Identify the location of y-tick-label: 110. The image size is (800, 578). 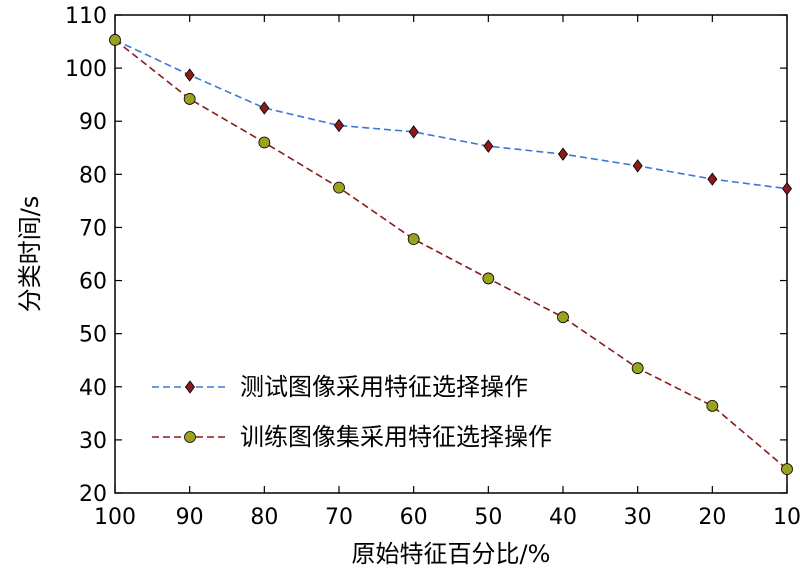
(86, 16).